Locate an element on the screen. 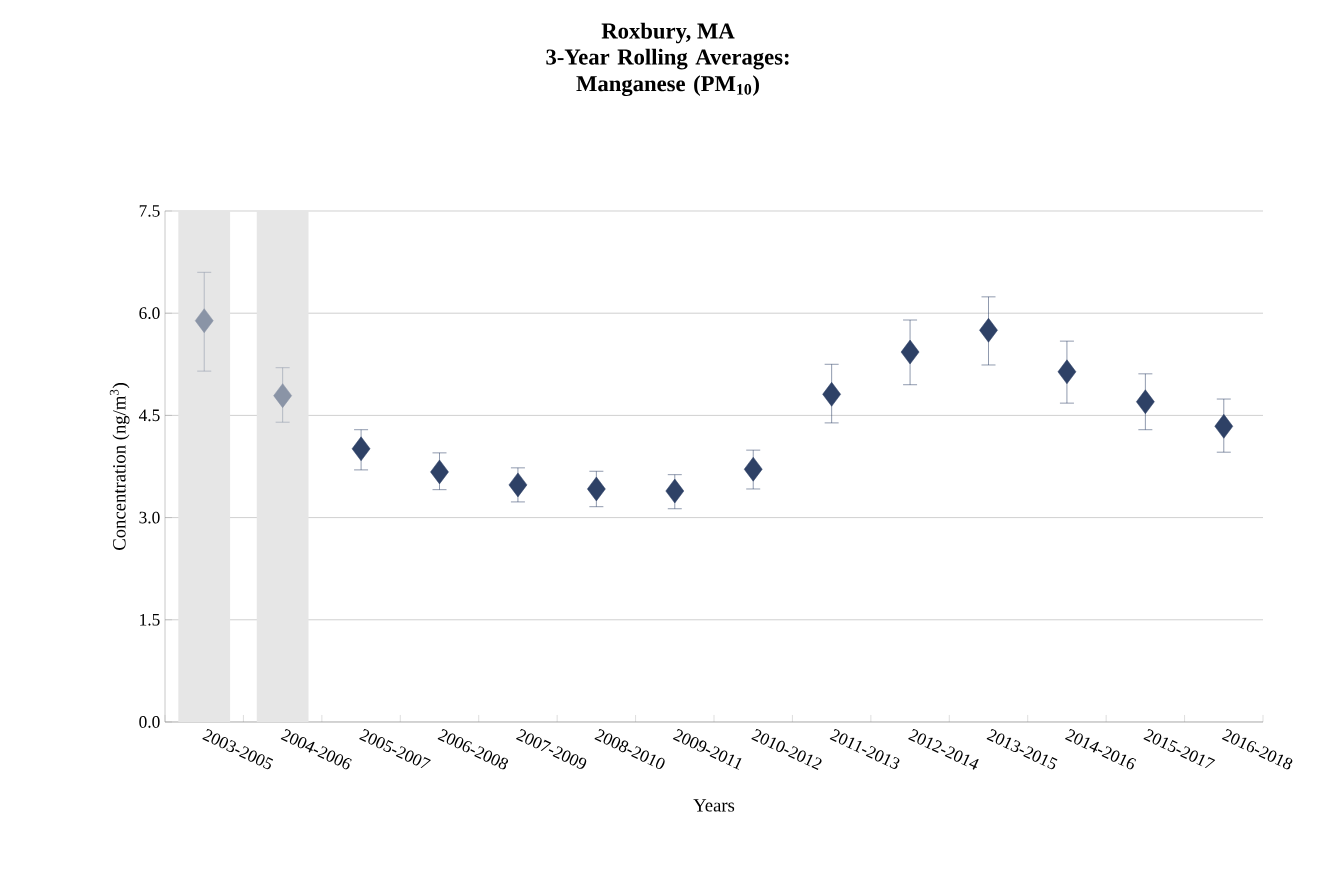 This screenshot has height=888, width=1336. y-tick-label: 1.5 is located at coordinates (150, 619).